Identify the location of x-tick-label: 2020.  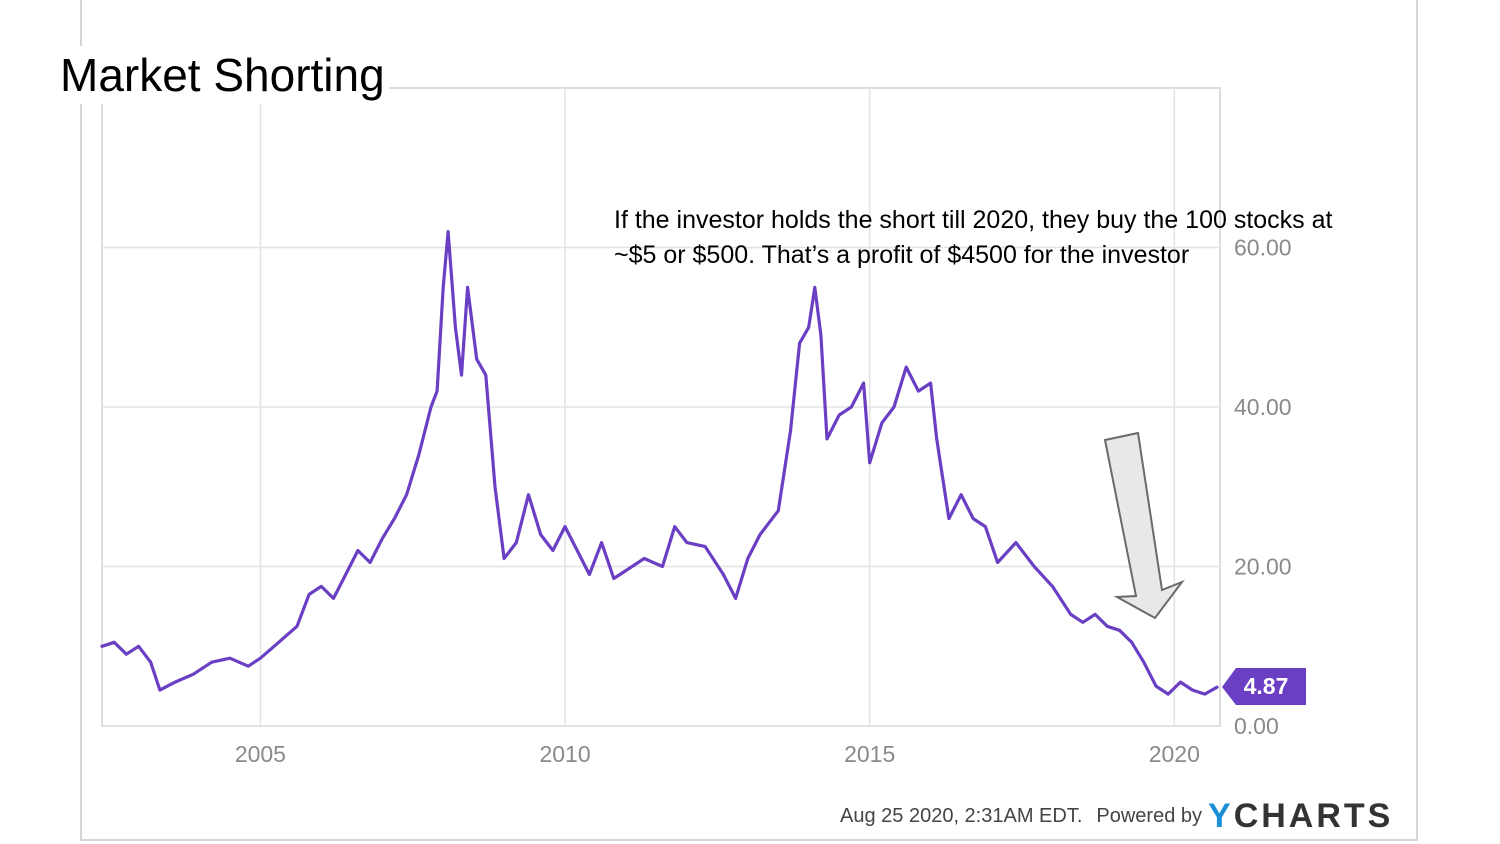
(1174, 754).